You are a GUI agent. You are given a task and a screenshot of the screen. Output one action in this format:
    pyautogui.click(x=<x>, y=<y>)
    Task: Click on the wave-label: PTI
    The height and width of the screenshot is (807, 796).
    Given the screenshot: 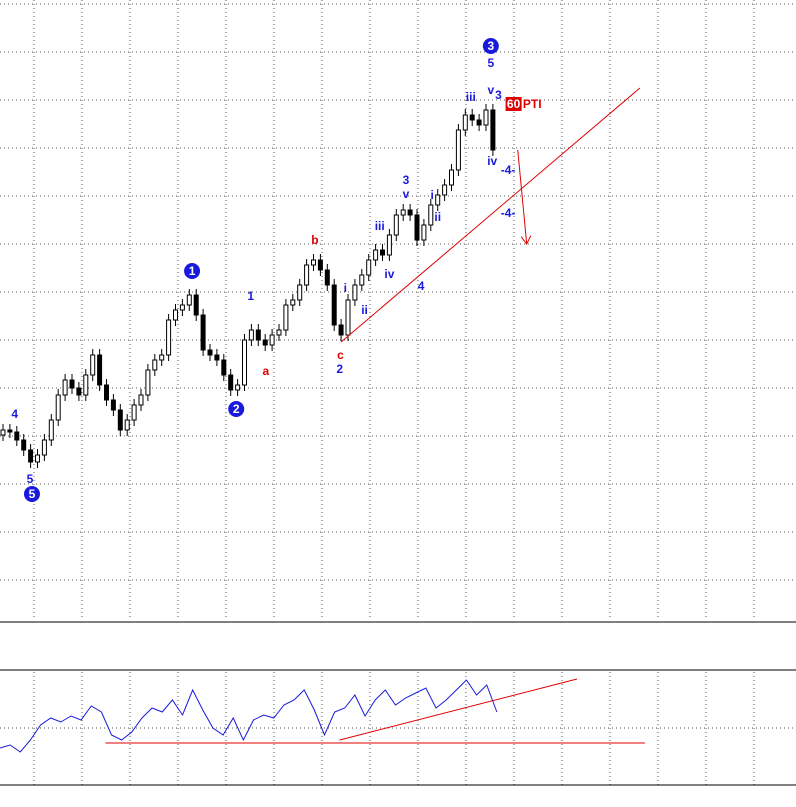 What is the action you would take?
    pyautogui.click(x=532, y=104)
    